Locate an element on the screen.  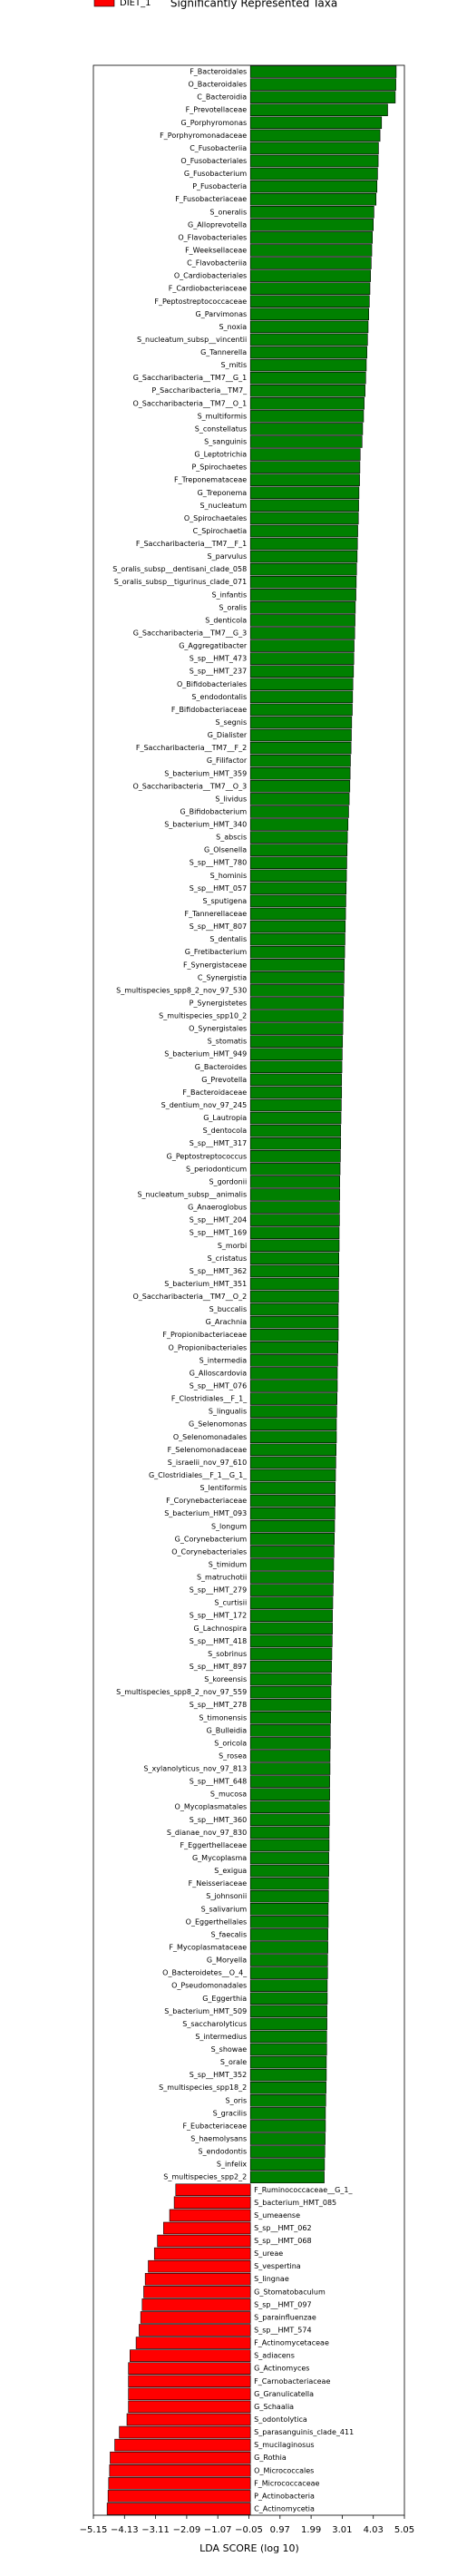
category-label: S_oralis_subsp__dentisani_clade_058 is located at coordinates (179, 569).